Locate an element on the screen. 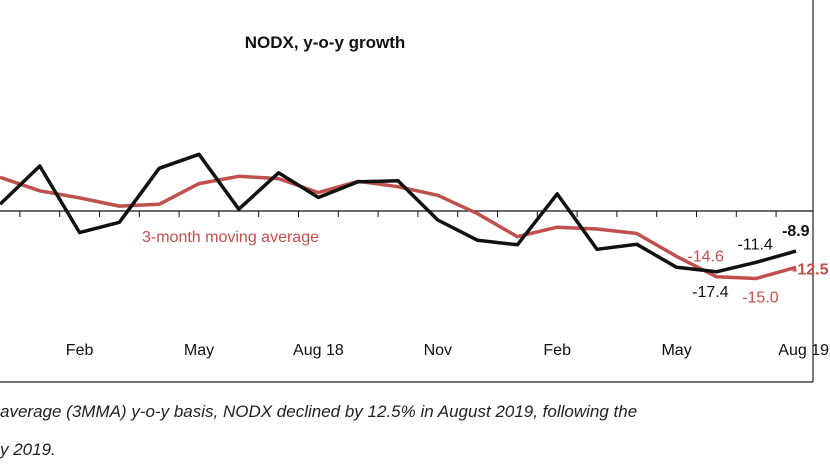 This screenshot has height=468, width=830. caption-line-2: y 2019. is located at coordinates (28, 449).